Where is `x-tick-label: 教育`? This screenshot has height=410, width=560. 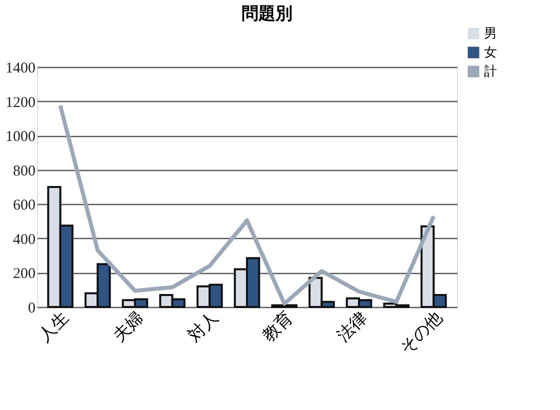
x-tick-label: 教育 is located at coordinates (277, 327).